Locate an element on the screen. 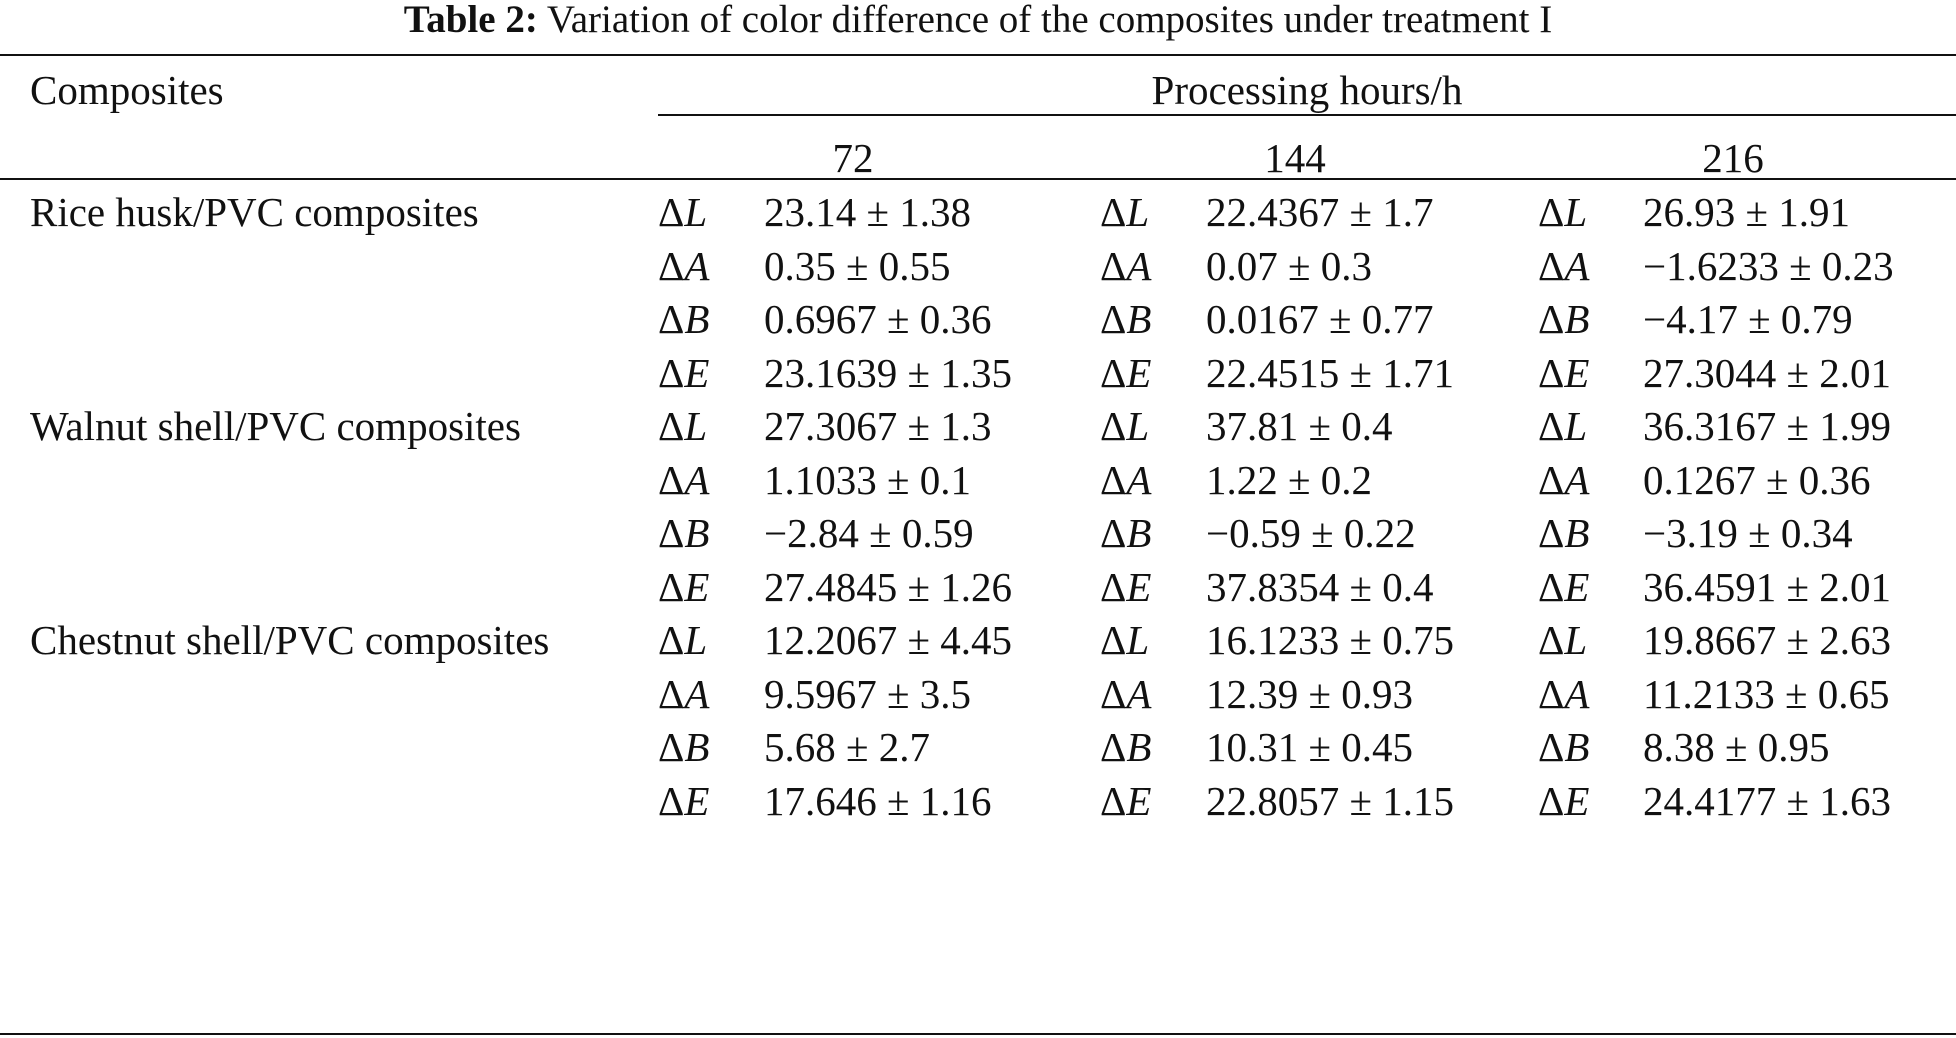 Image resolution: width=1956 pixels, height=1038 pixels. table-cell-value: 5.68 ± 2.7 is located at coordinates (847, 747).